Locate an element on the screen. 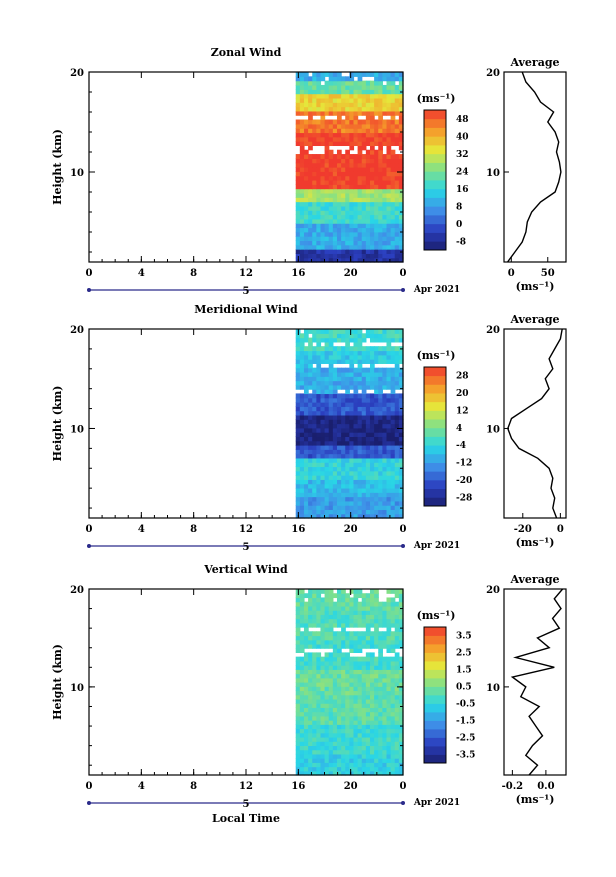  colorbar-segment is located at coordinates (435, 167).